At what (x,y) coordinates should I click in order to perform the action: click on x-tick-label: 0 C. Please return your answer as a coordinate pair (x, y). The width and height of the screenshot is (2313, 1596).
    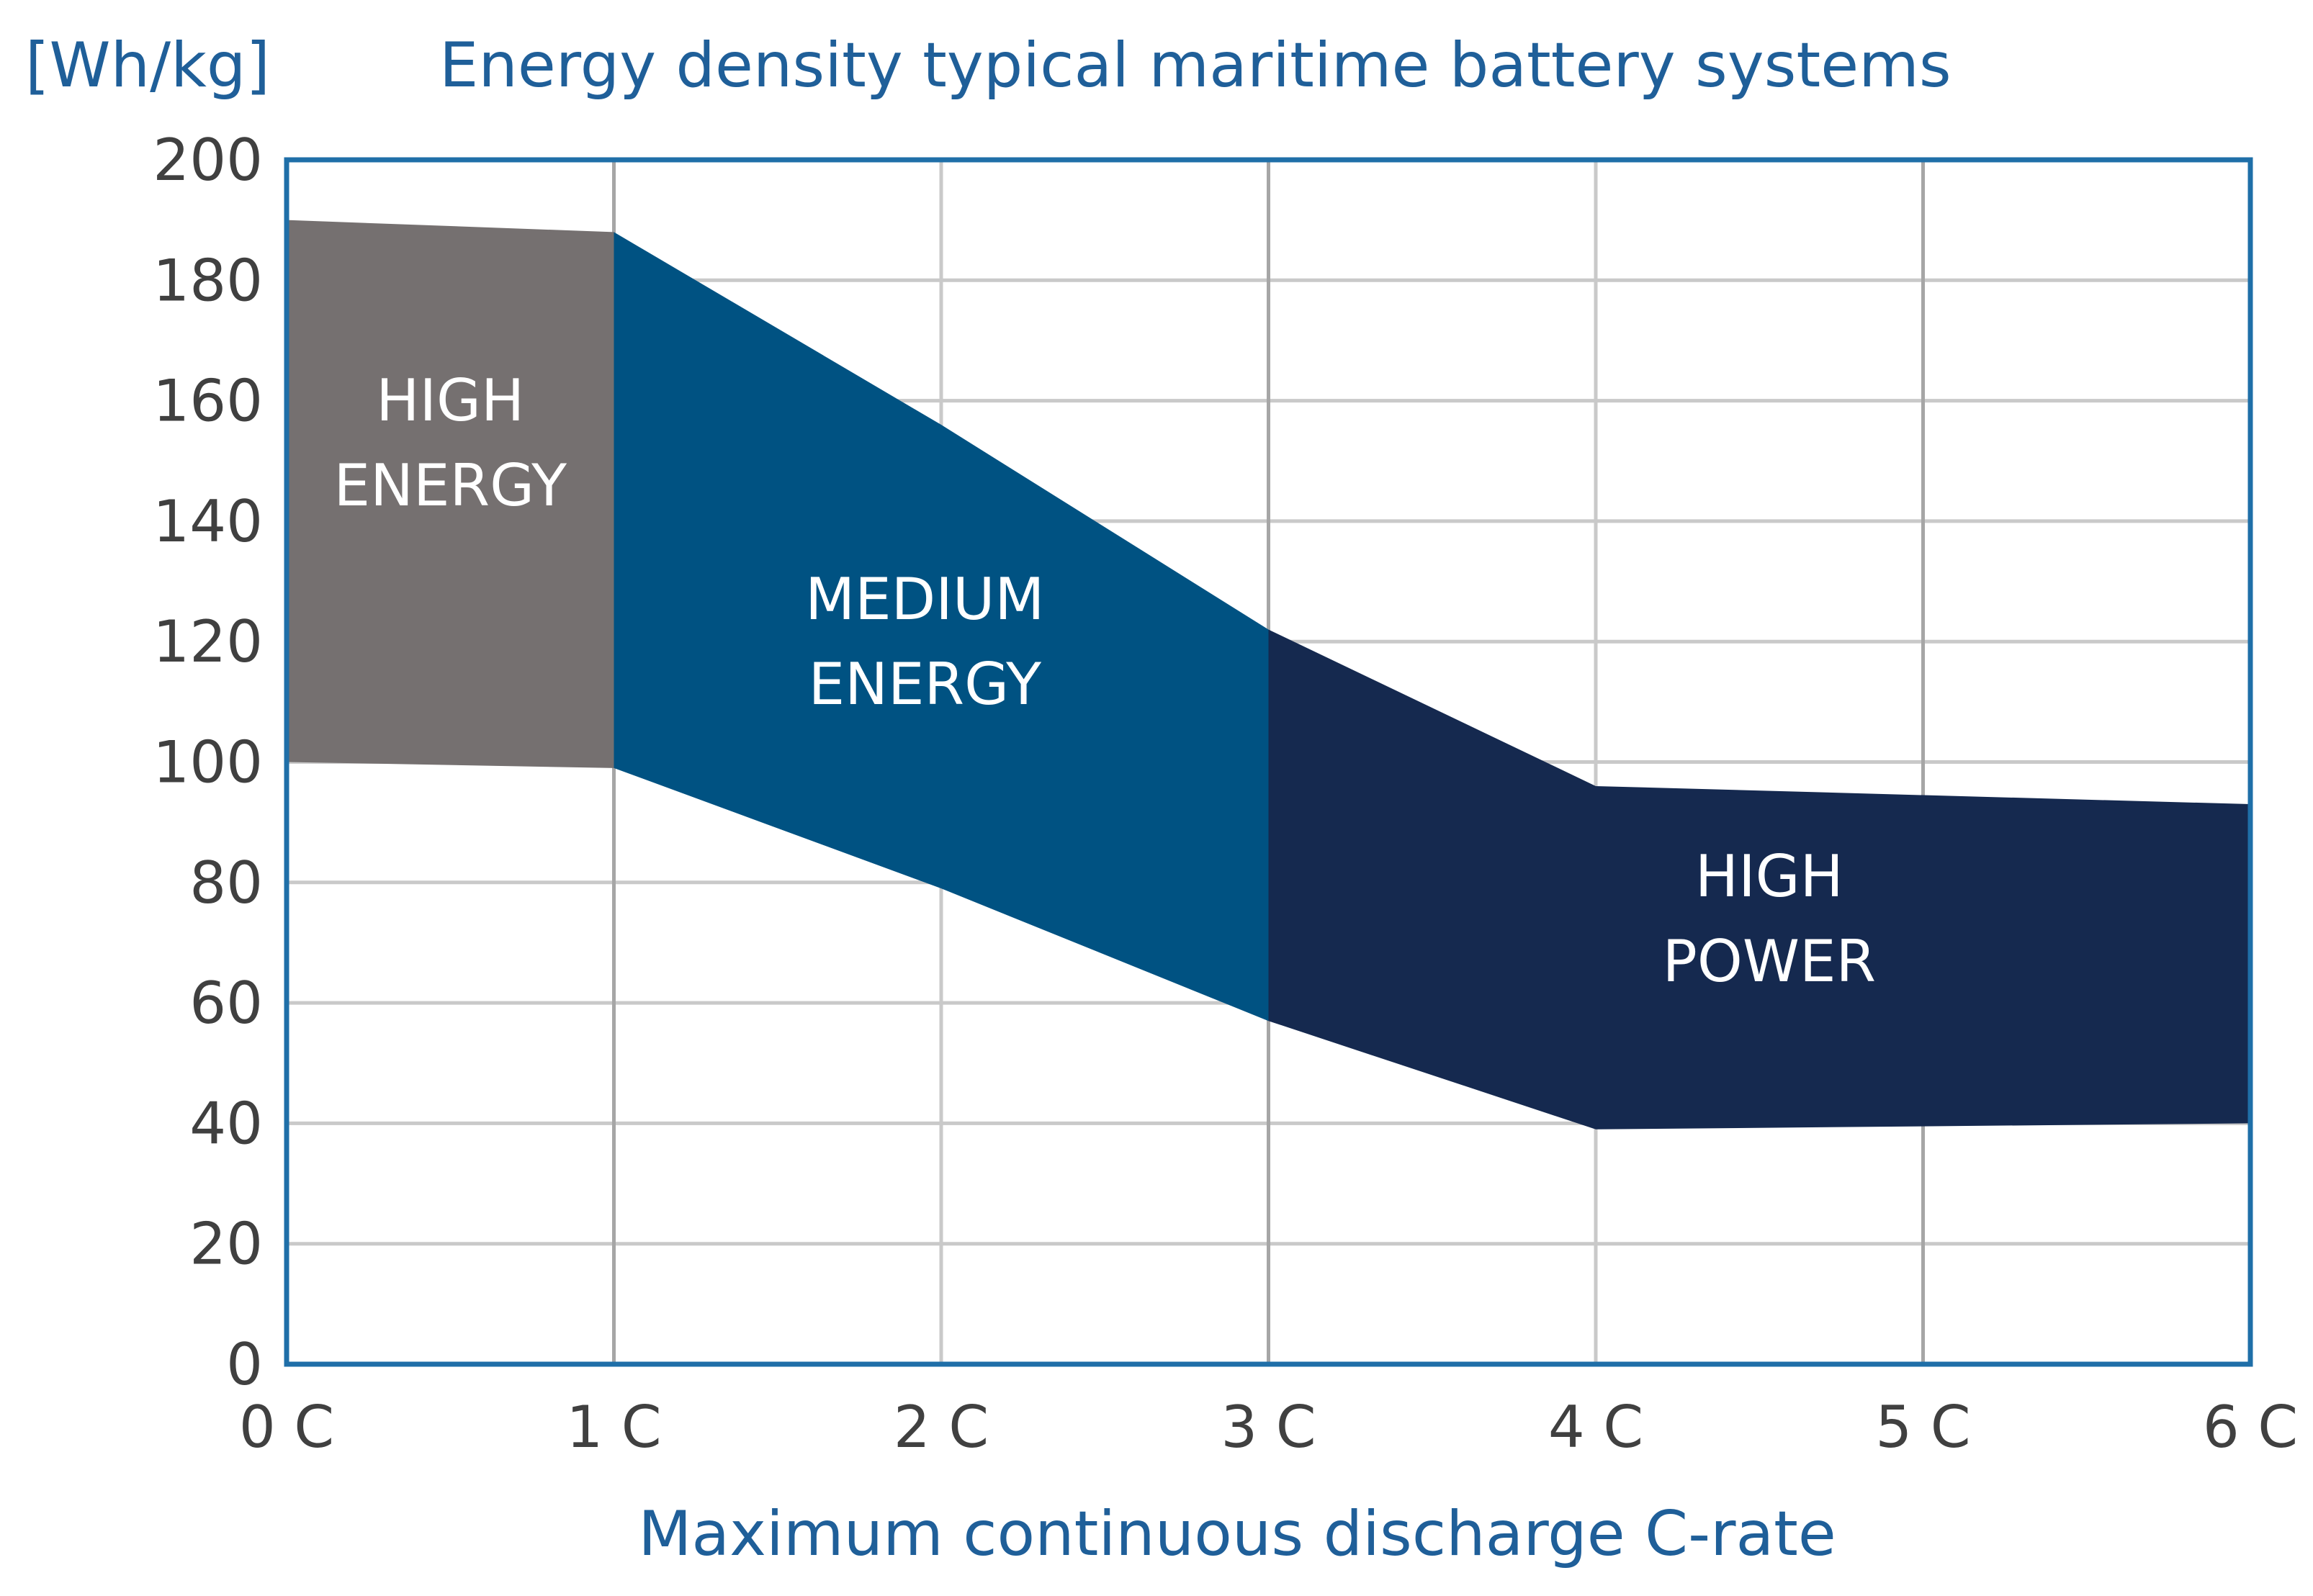
    Looking at the image, I should click on (286, 1427).